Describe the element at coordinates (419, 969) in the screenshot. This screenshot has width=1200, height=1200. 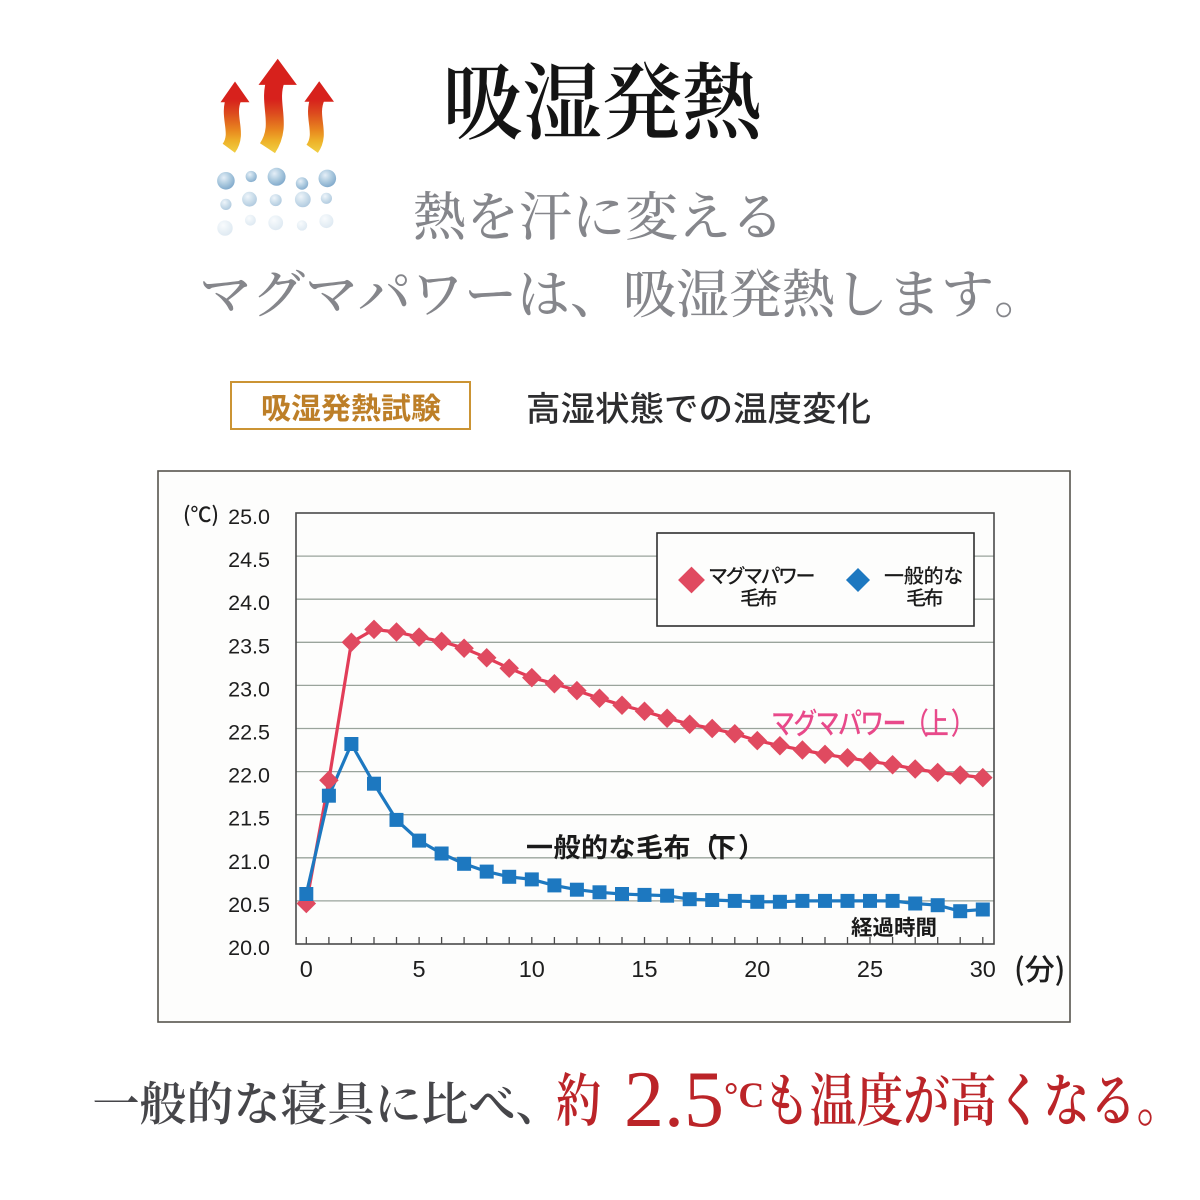
I see `svg-text: 5` at that location.